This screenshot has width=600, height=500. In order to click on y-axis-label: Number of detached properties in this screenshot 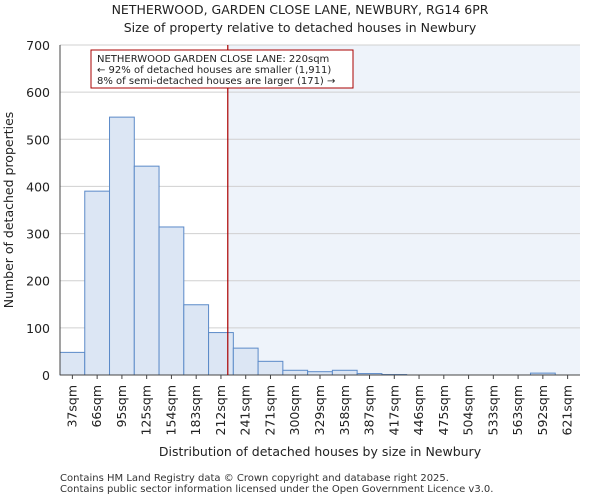, I will do `click(8, 210)`.